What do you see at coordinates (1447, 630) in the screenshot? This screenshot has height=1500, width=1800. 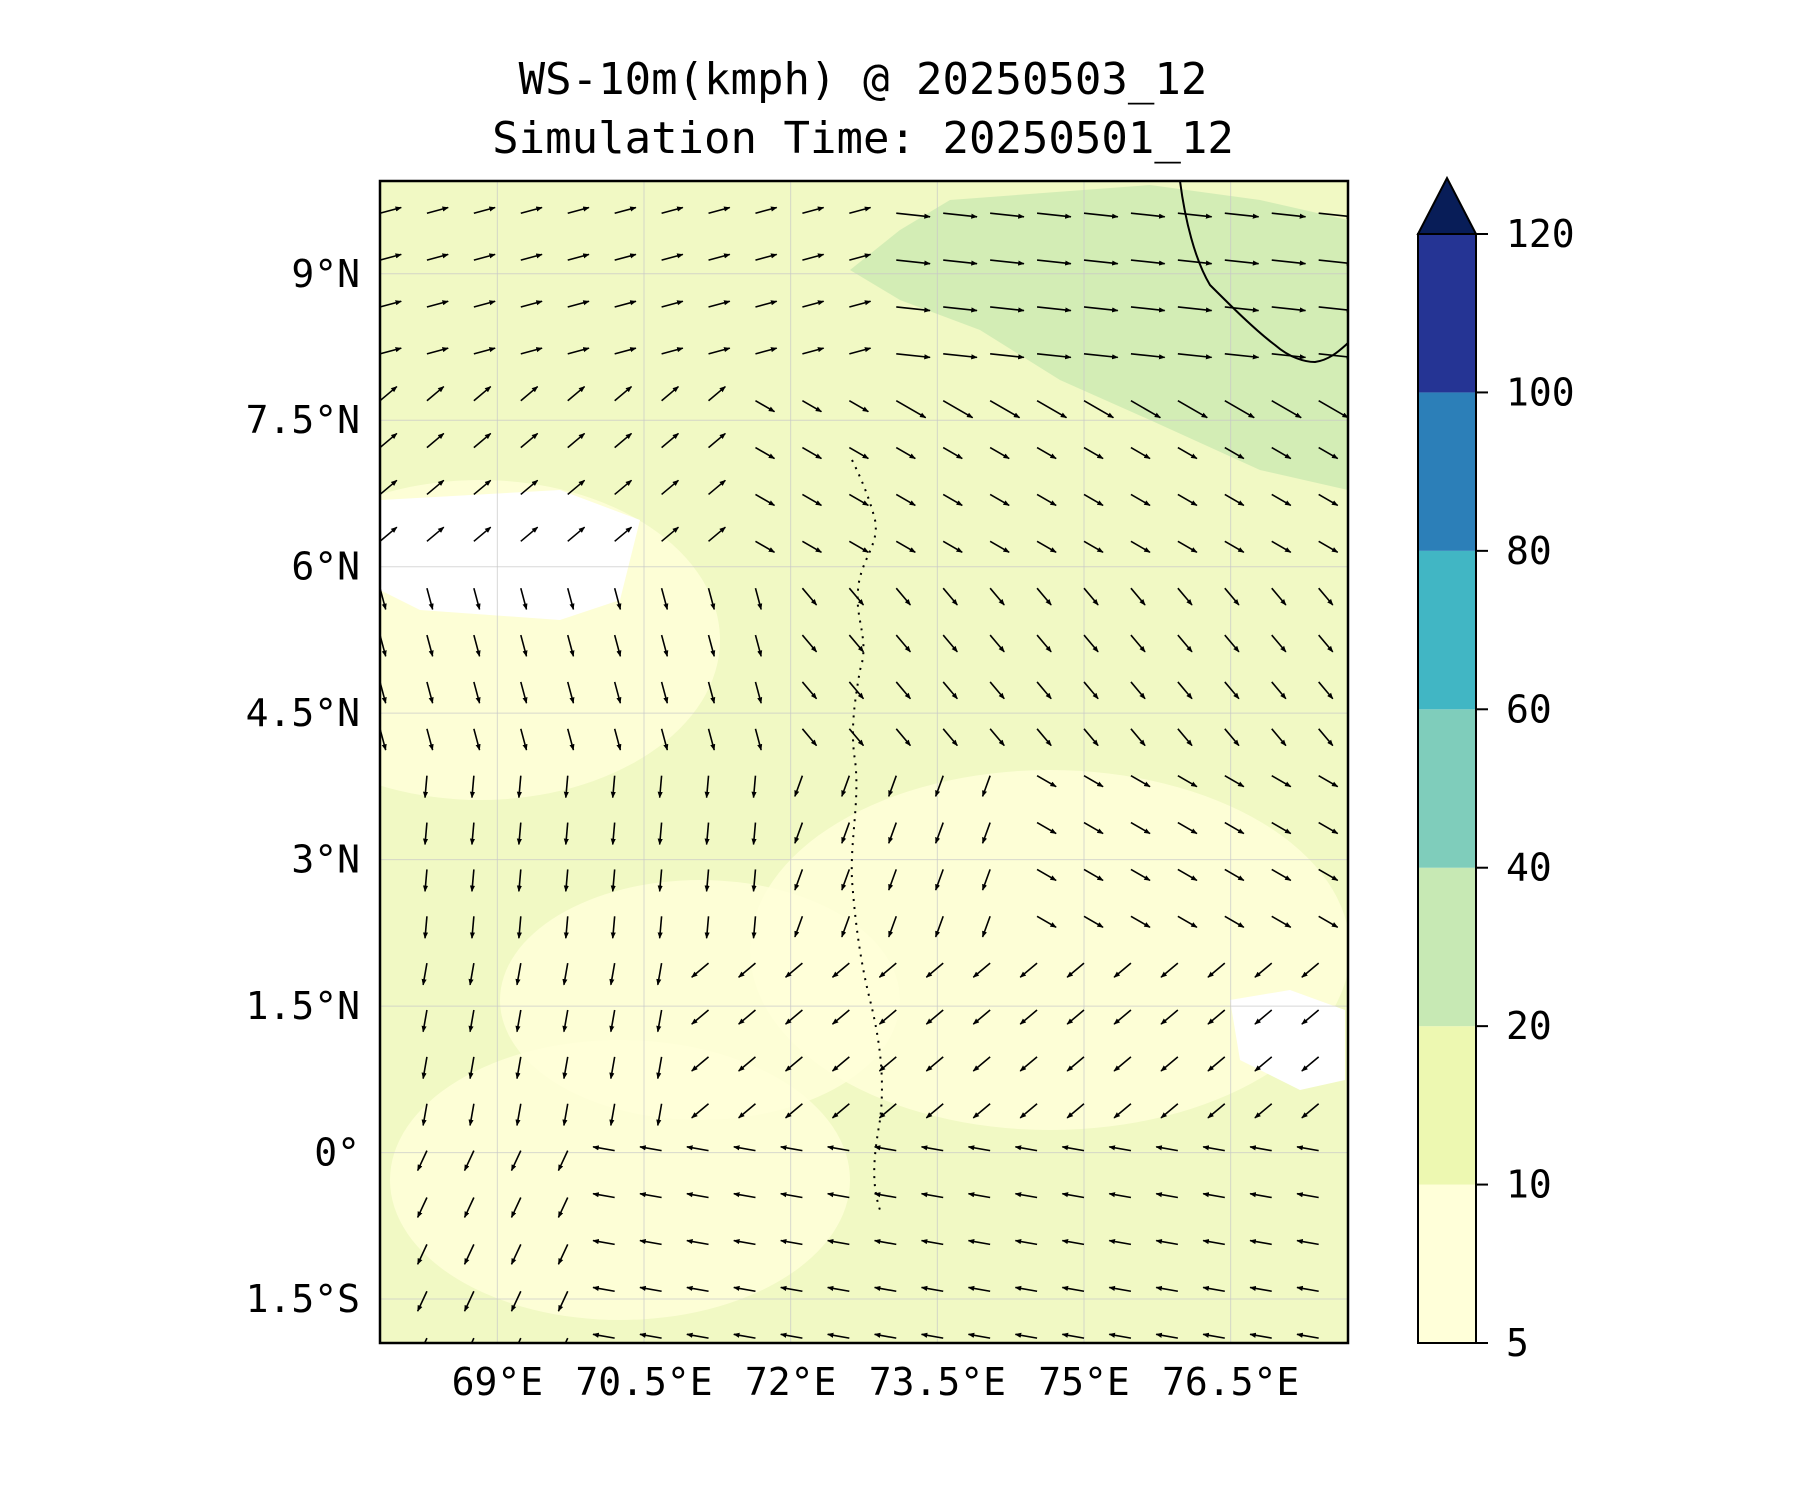 I see `colorbar-segment` at bounding box center [1447, 630].